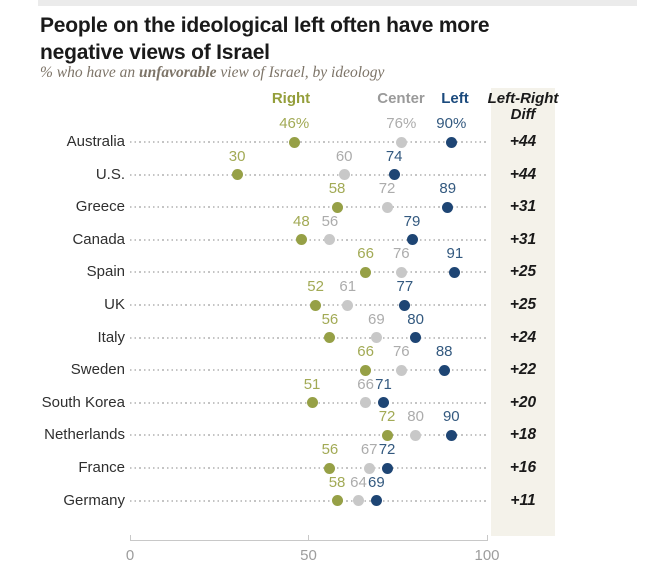 The height and width of the screenshot is (576, 650). What do you see at coordinates (415, 319) in the screenshot?
I see `left-value-label: 80` at bounding box center [415, 319].